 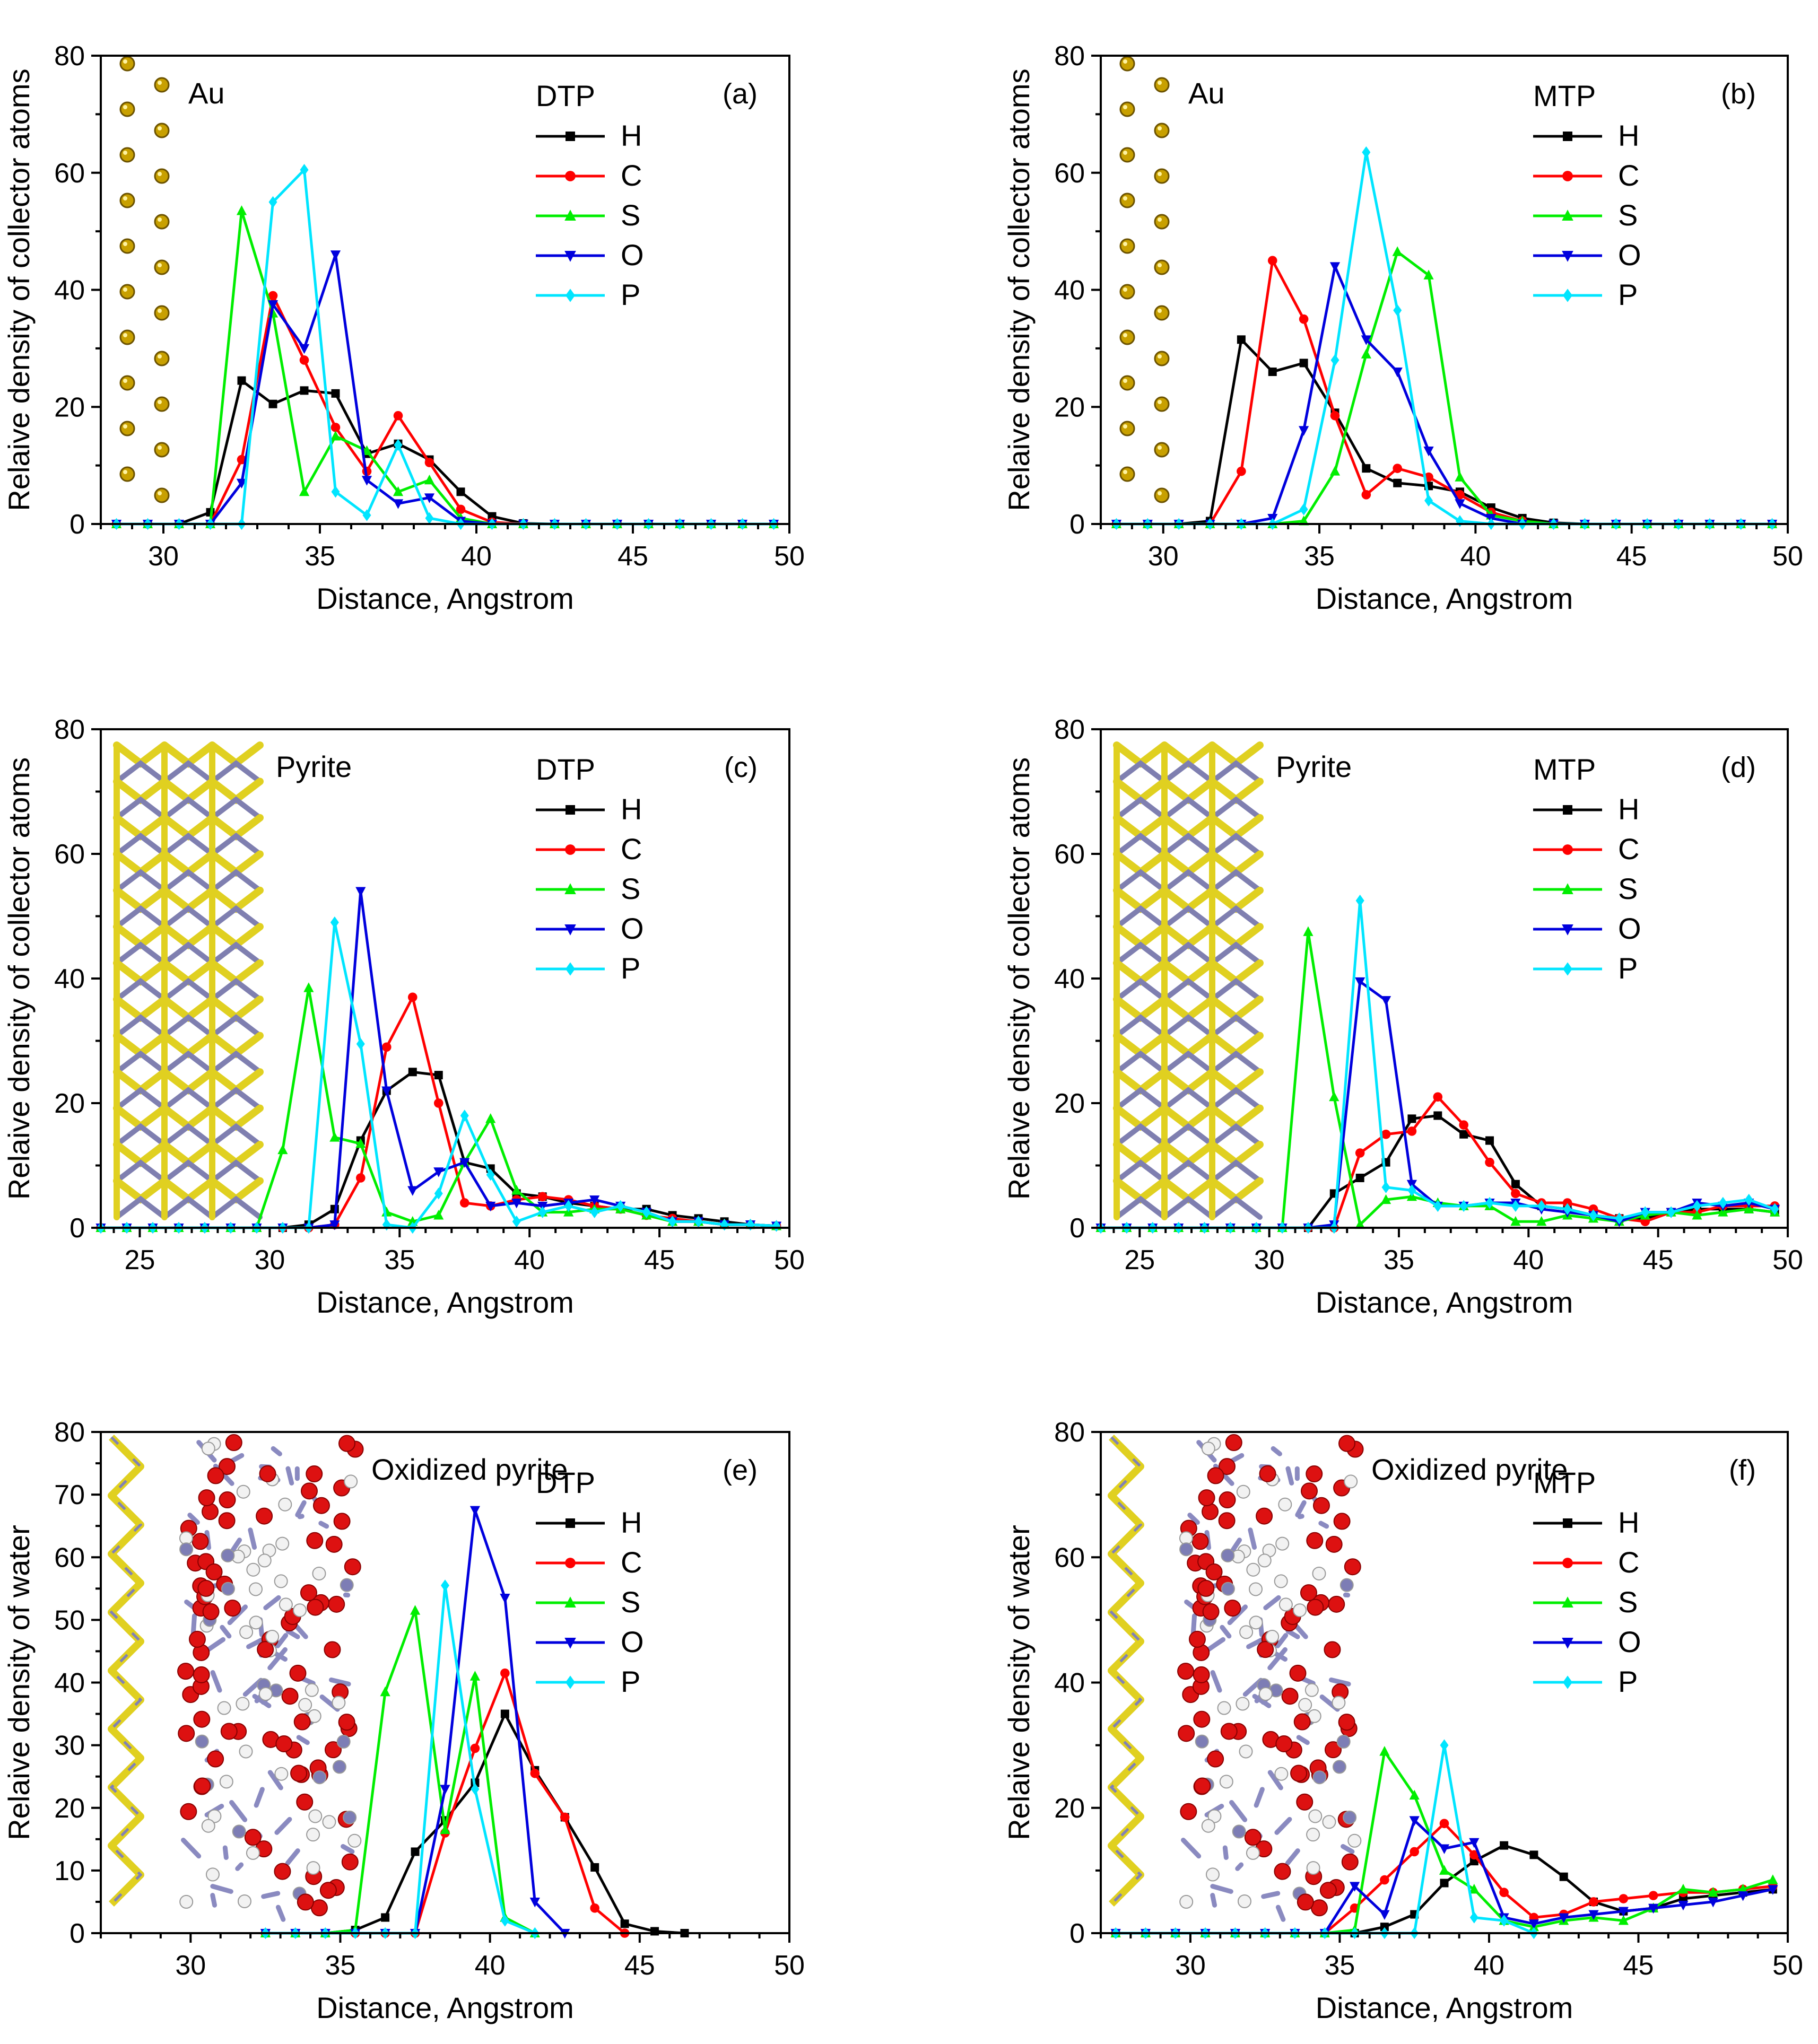 What do you see at coordinates (1568, 1563) in the screenshot?
I see `legend-marker-C` at bounding box center [1568, 1563].